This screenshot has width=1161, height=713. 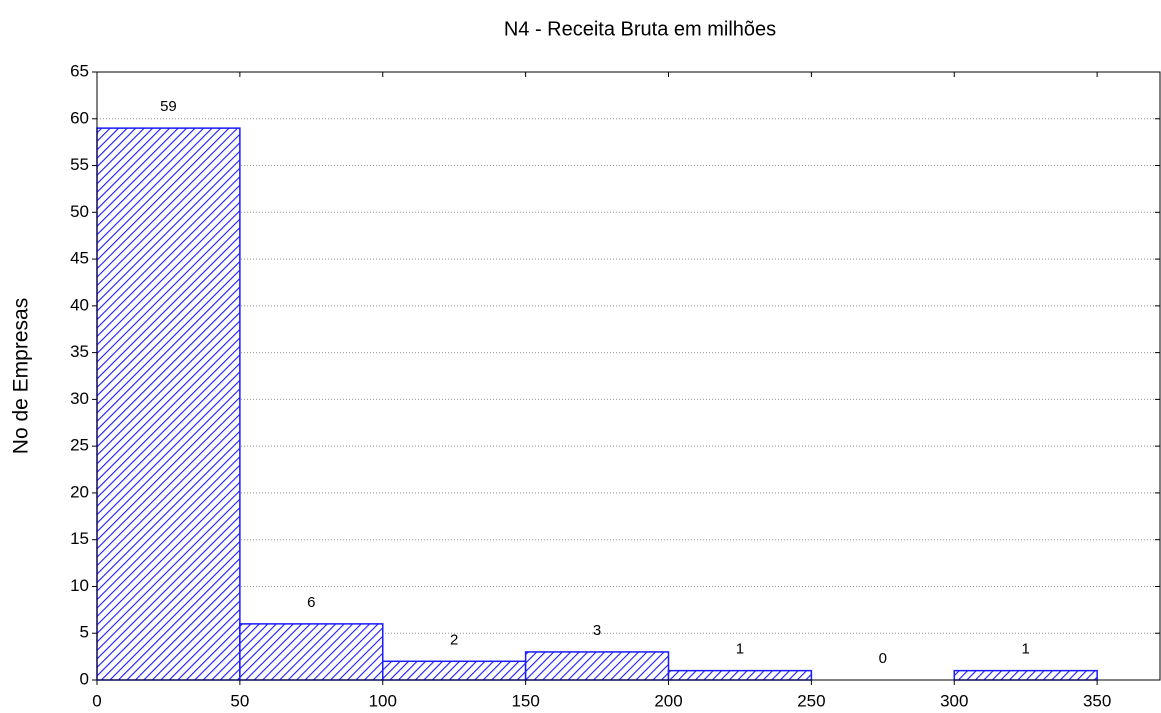 I want to click on y-tick-label: 20, so click(x=79, y=491).